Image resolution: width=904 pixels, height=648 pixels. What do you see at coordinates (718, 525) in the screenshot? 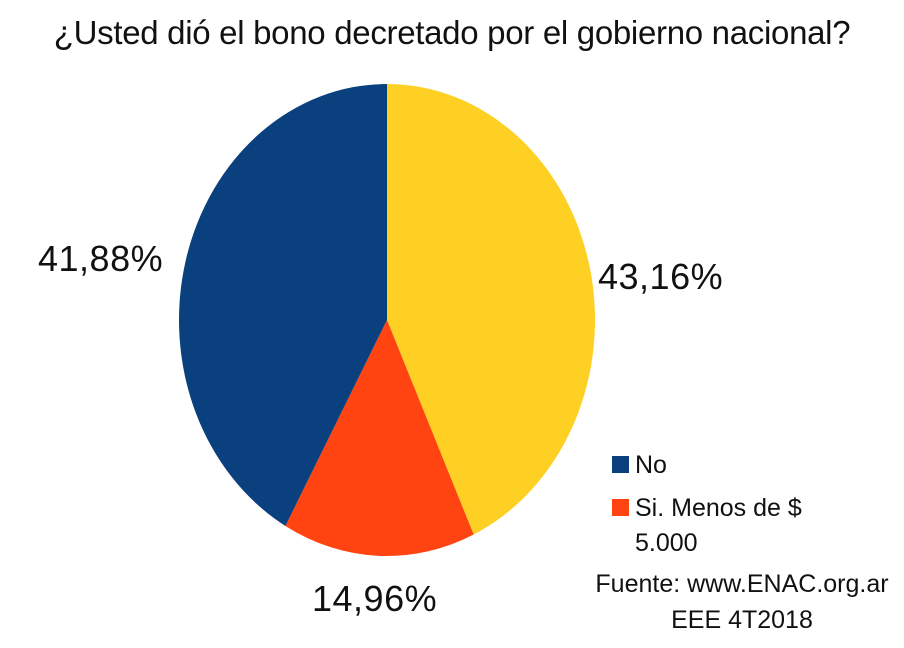
I see `legend-label-si-menos: Si. Menos de $ 5.000` at bounding box center [718, 525].